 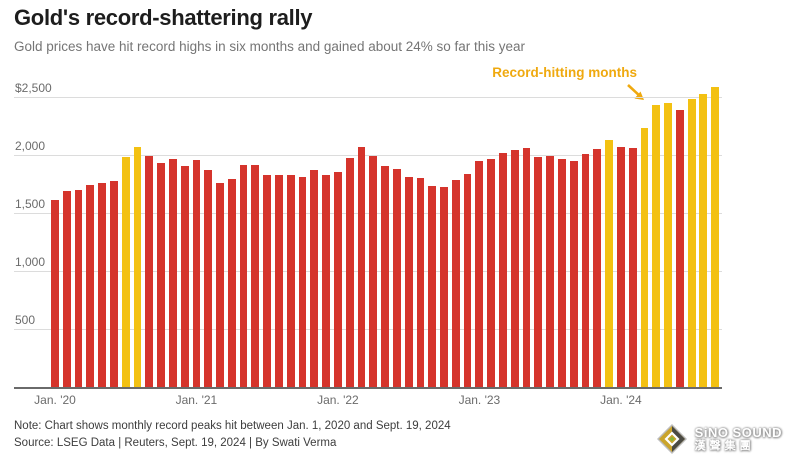 I want to click on x-tick-label-Jan22: Jan. '22, so click(x=338, y=400).